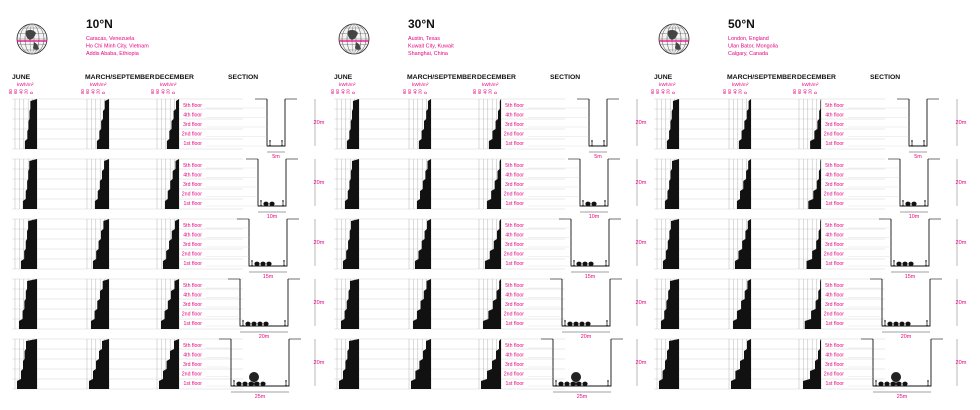 This screenshot has width=980, height=410. I want to click on tree-canopy, so click(254, 377).